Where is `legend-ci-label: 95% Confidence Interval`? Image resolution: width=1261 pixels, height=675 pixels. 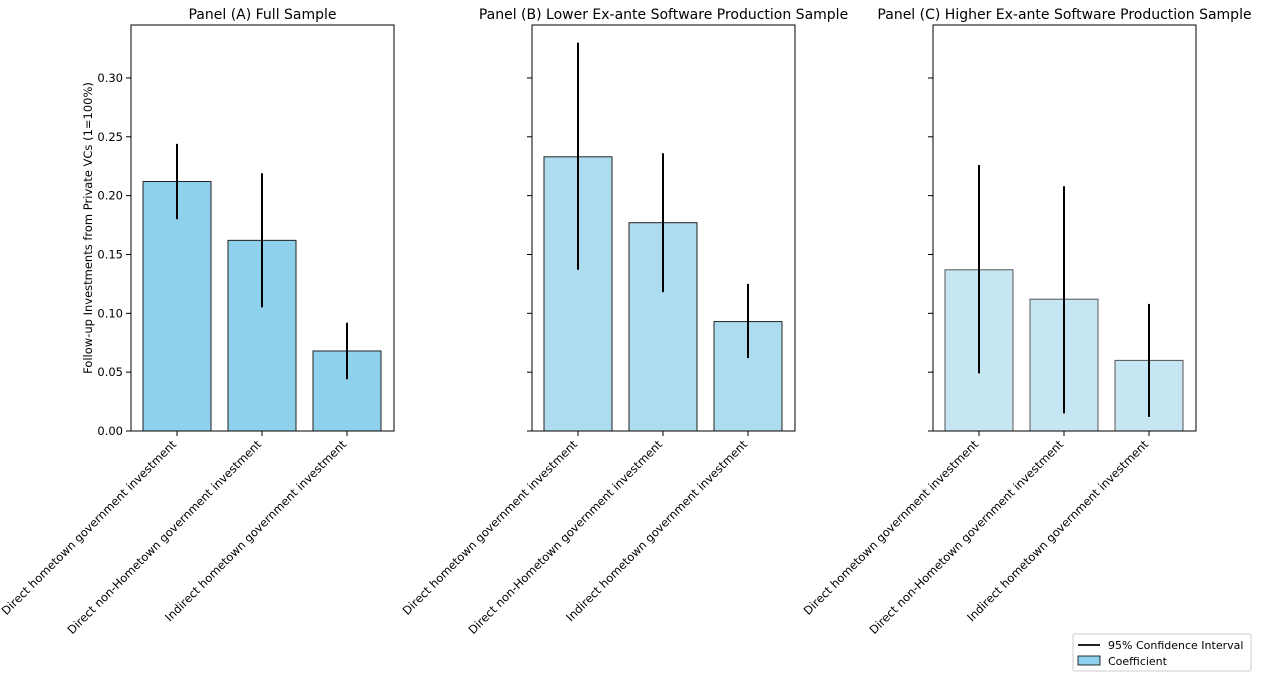 legend-ci-label: 95% Confidence Interval is located at coordinates (1175, 645).